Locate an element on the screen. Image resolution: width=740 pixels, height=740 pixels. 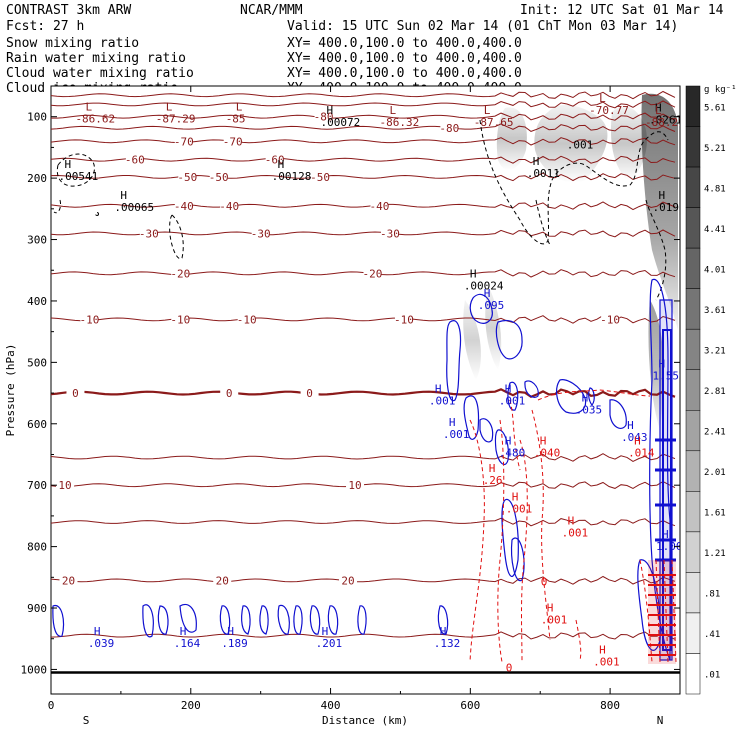
y-tick-label: 800 is located at coordinates (37, 547).